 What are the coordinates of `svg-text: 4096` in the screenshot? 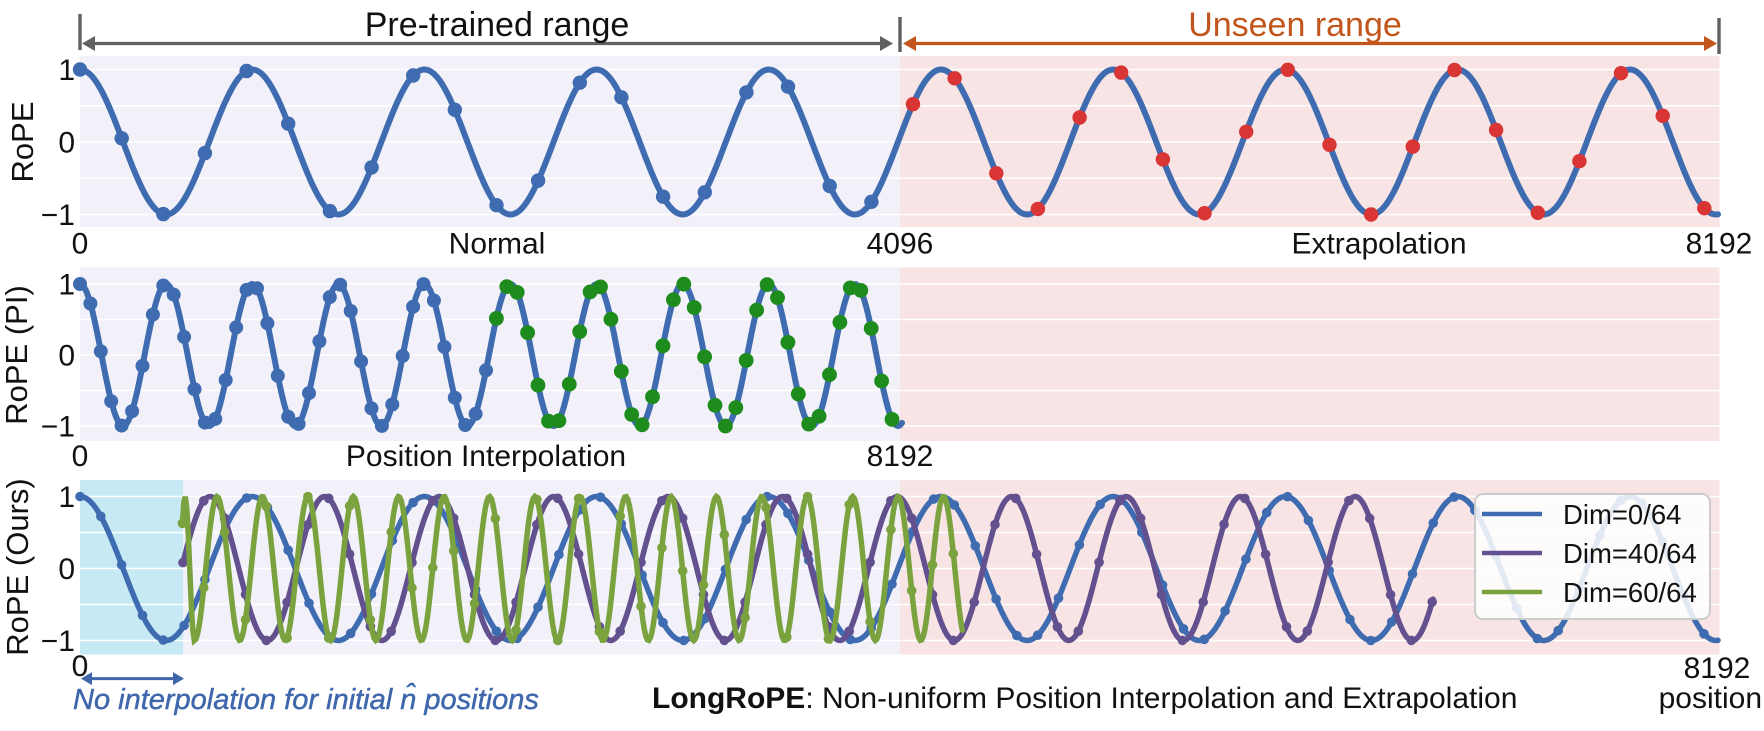 It's located at (900, 244).